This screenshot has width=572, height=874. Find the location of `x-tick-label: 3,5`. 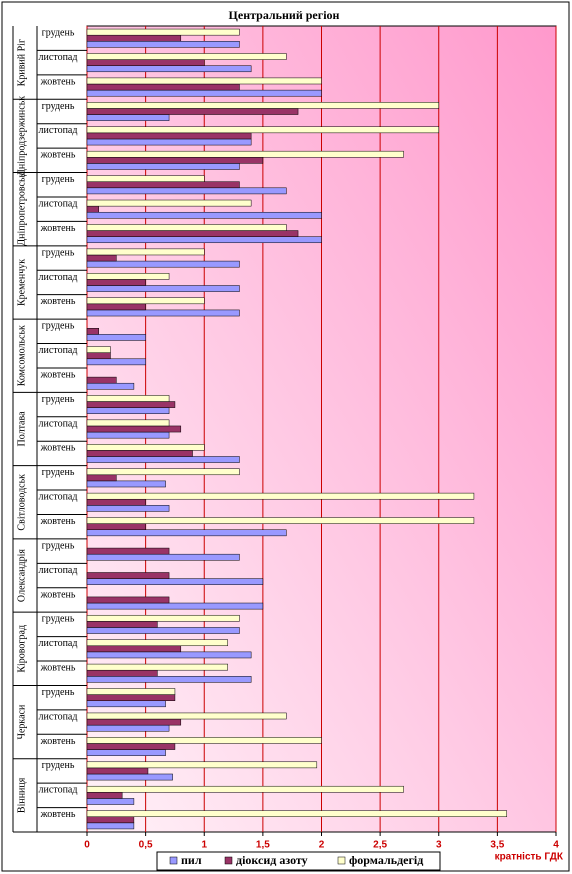

x-tick-label: 3,5 is located at coordinates (497, 845).